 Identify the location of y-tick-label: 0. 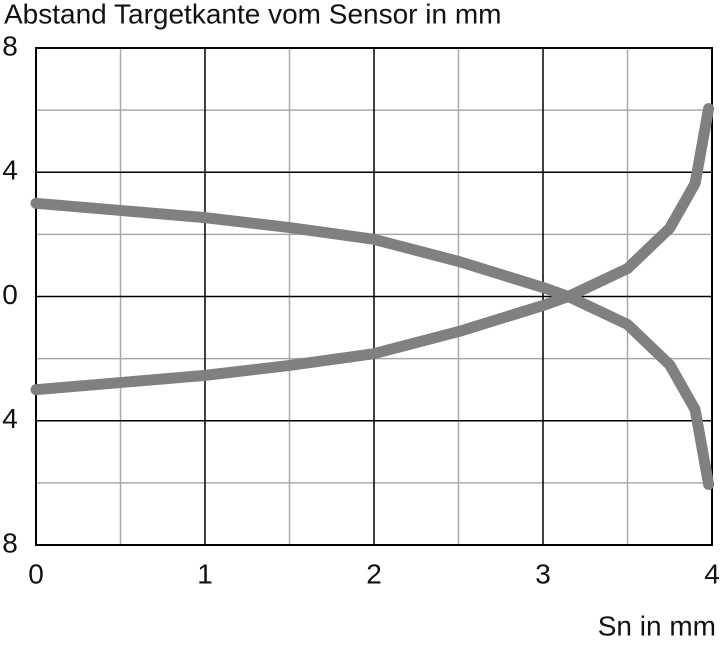
(10, 294).